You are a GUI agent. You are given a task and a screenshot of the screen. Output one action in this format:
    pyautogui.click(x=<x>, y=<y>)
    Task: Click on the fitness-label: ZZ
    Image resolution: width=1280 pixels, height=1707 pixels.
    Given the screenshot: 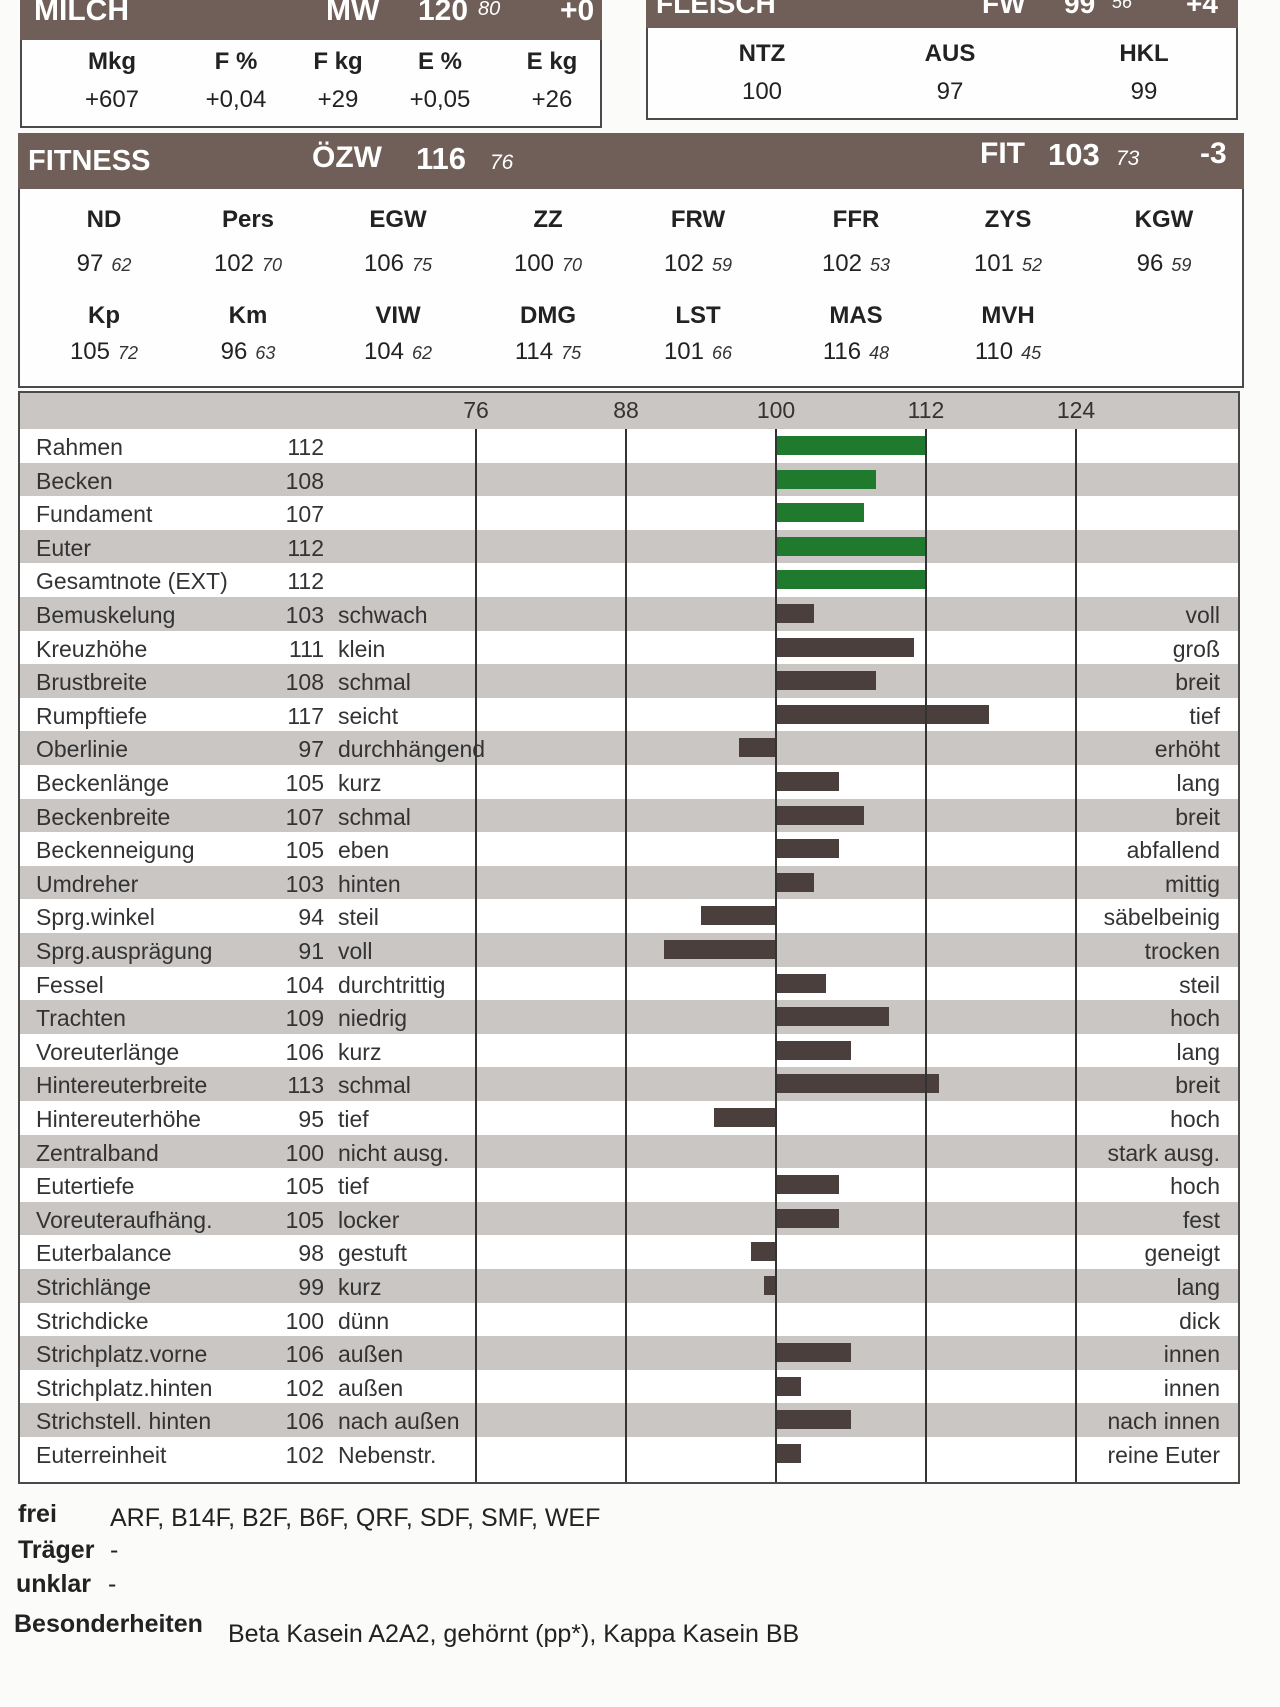 What is the action you would take?
    pyautogui.click(x=548, y=219)
    